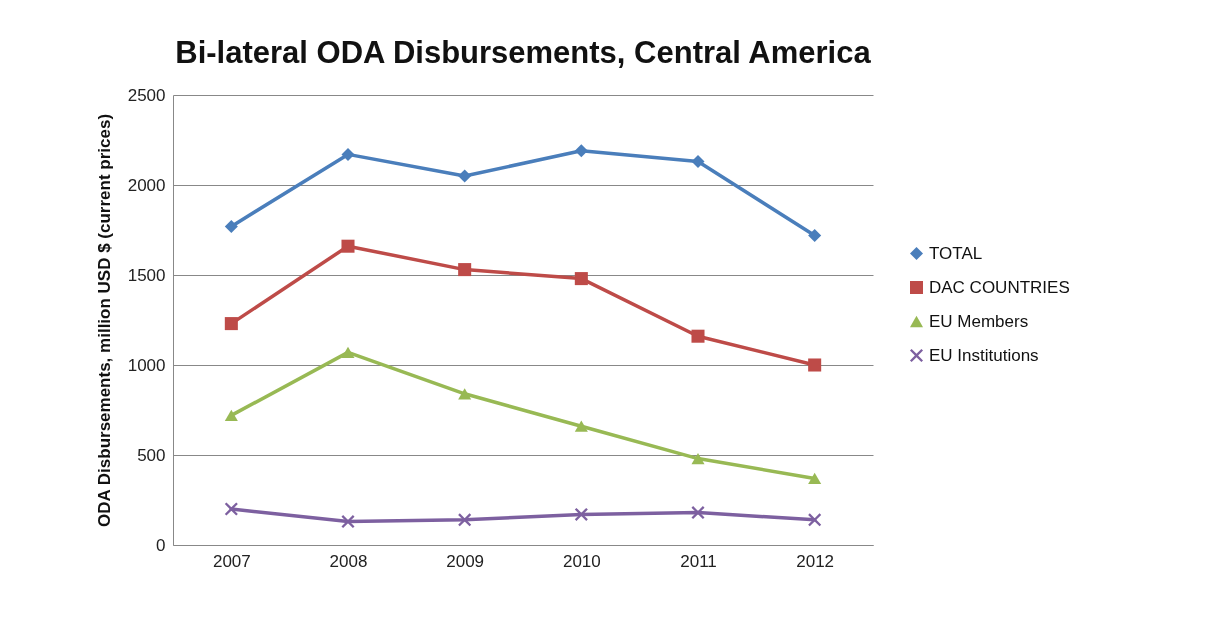 The height and width of the screenshot is (628, 1213). What do you see at coordinates (146, 365) in the screenshot?
I see `y-tick-label: 1000` at bounding box center [146, 365].